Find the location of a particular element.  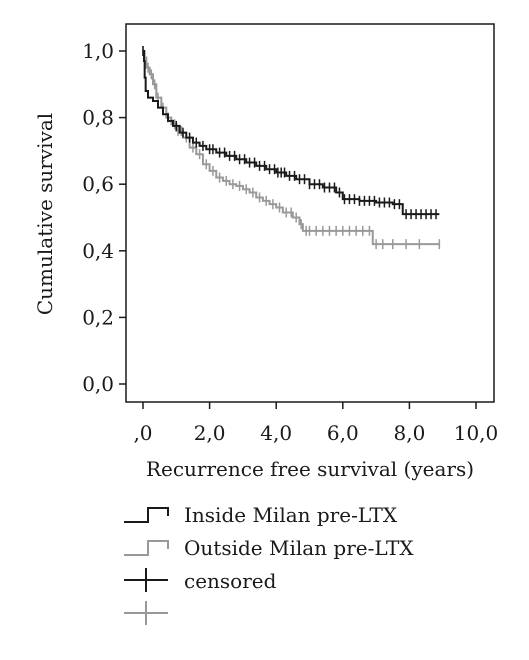

series-inside is located at coordinates (291, 133).